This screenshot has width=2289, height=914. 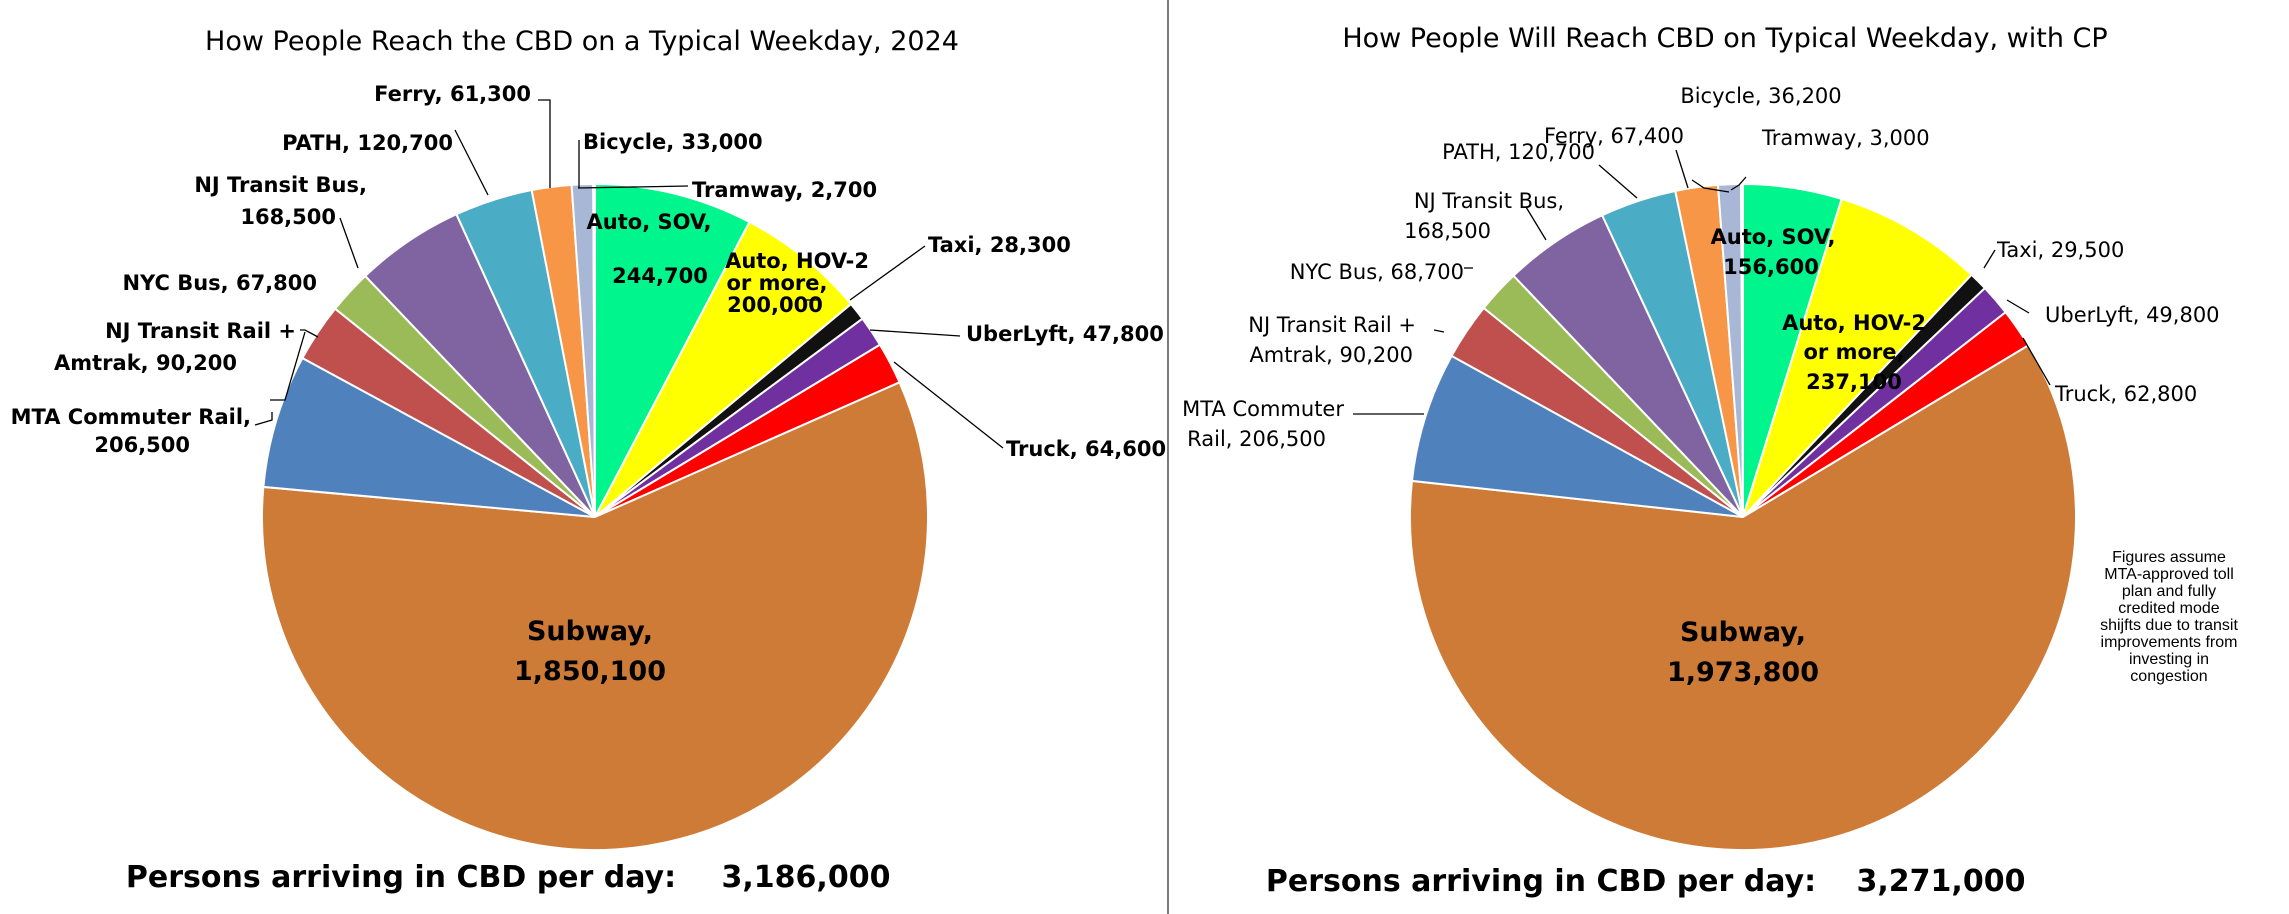 What do you see at coordinates (1614, 136) in the screenshot?
I see `label-ferry: Ferry, 67,400` at bounding box center [1614, 136].